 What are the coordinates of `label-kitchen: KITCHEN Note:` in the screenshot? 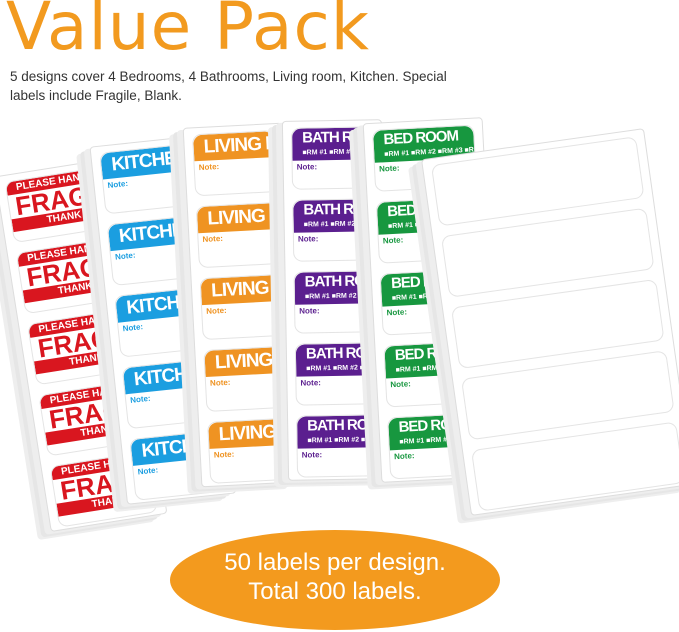 It's located at (148, 179).